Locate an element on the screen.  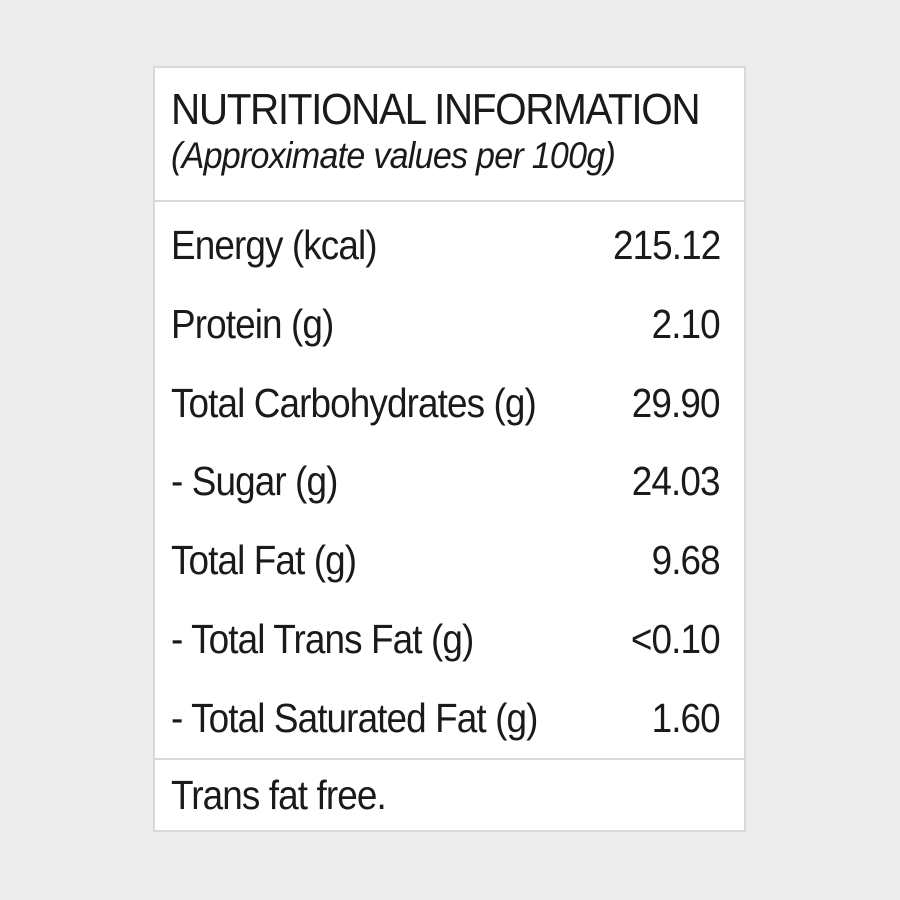
nutrient-row-protein: Protein (g) 2.10 is located at coordinates (449, 324).